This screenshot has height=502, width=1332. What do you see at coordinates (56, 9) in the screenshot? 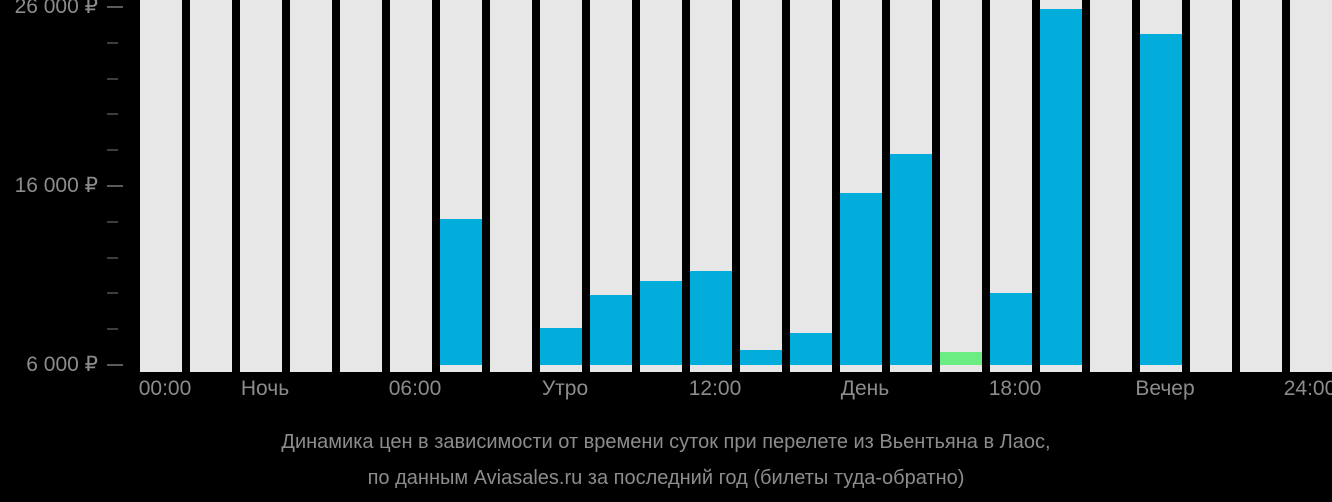
I see `y-axis-label: 26 000 ₽` at bounding box center [56, 9].